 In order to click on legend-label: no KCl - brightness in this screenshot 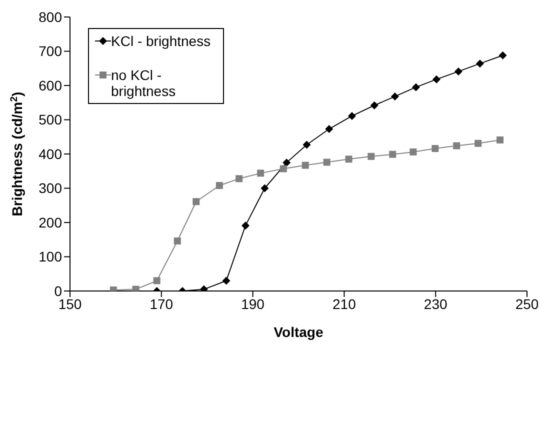, I will do `click(144, 83)`.